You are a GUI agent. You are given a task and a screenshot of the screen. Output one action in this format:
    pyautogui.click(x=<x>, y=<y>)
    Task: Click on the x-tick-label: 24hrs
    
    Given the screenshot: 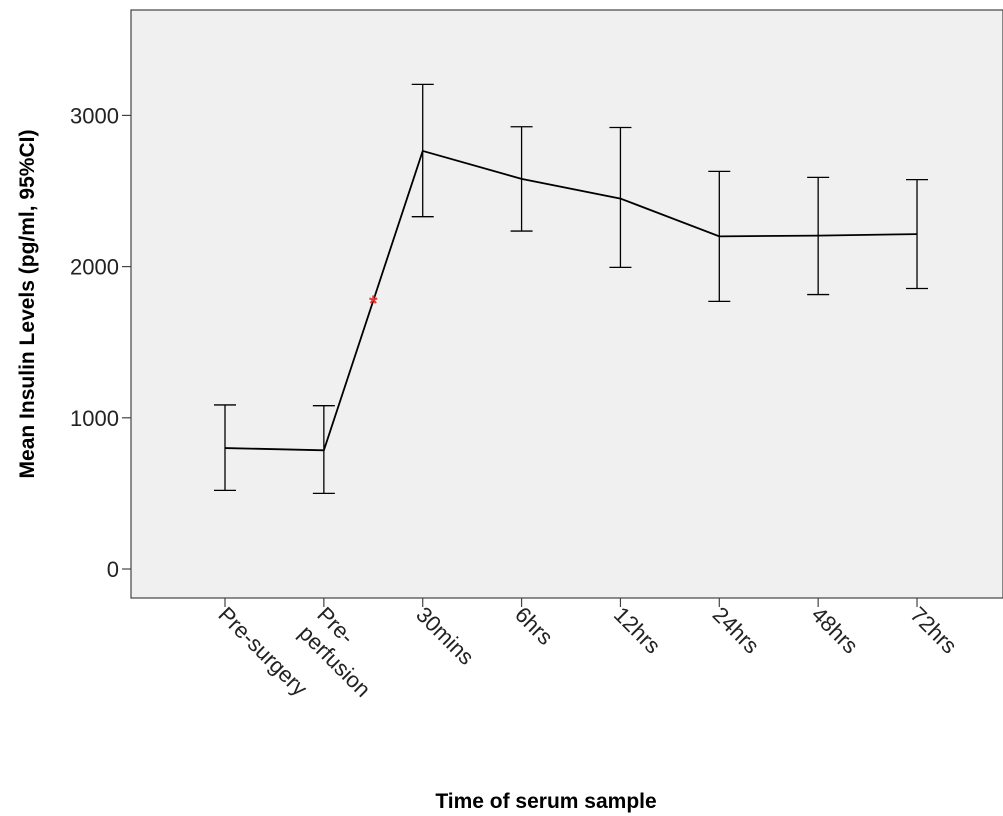 What is the action you would take?
    pyautogui.click(x=736, y=630)
    